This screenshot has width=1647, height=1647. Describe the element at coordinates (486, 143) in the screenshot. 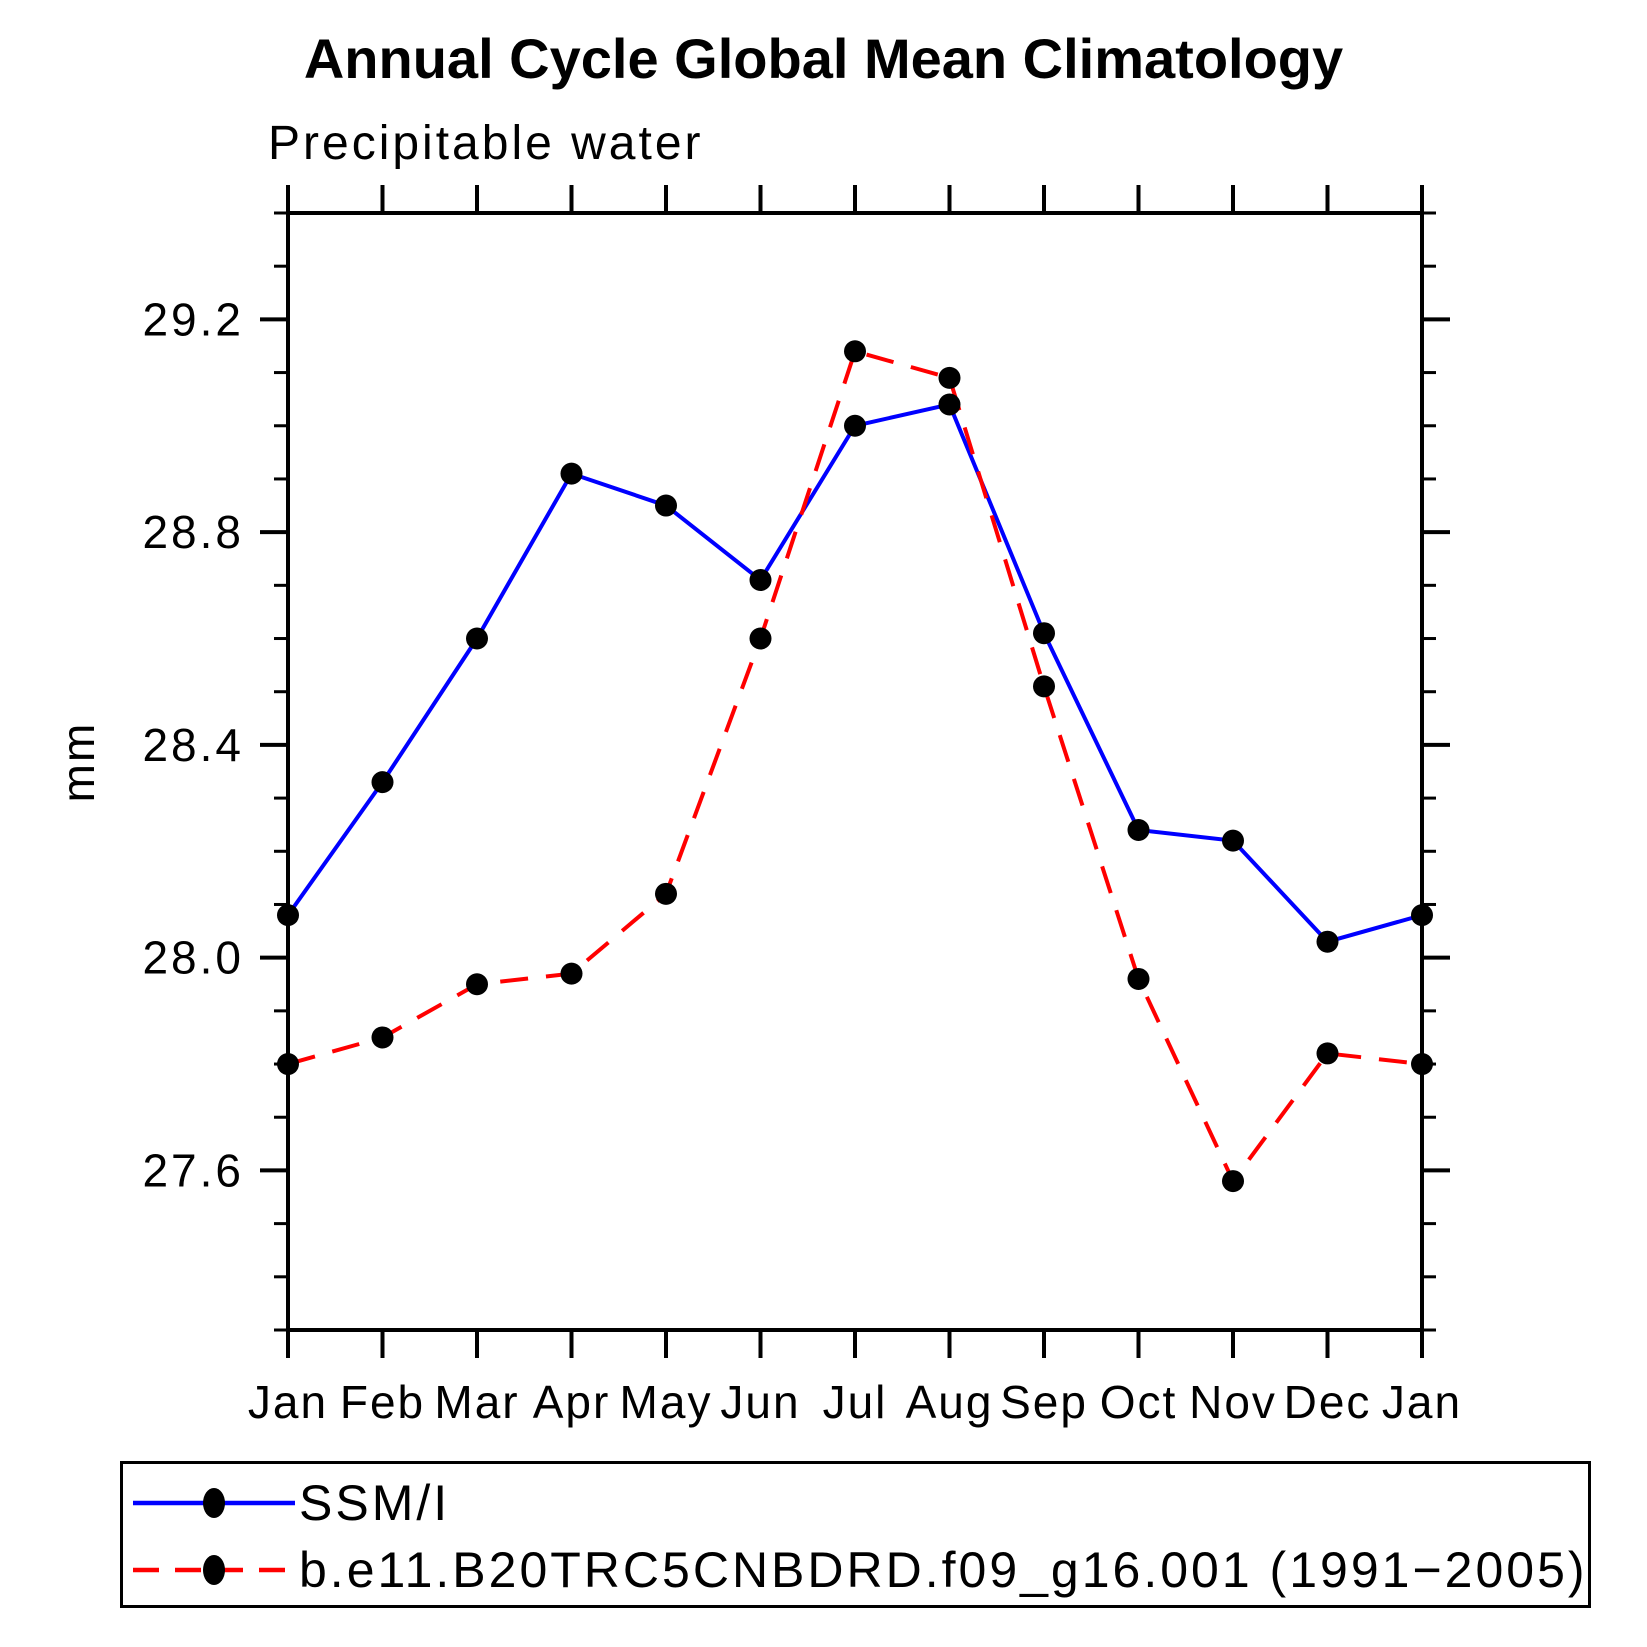

I see `chart-subtitle: Precipitable water` at that location.